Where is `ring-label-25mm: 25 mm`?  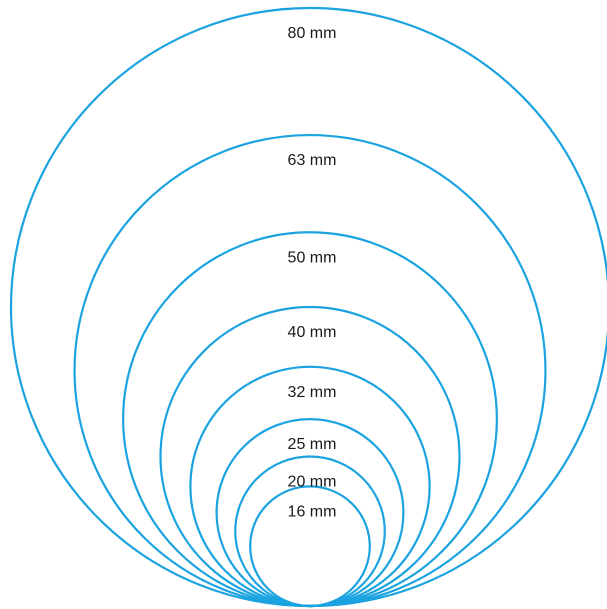
ring-label-25mm: 25 mm is located at coordinates (312, 444).